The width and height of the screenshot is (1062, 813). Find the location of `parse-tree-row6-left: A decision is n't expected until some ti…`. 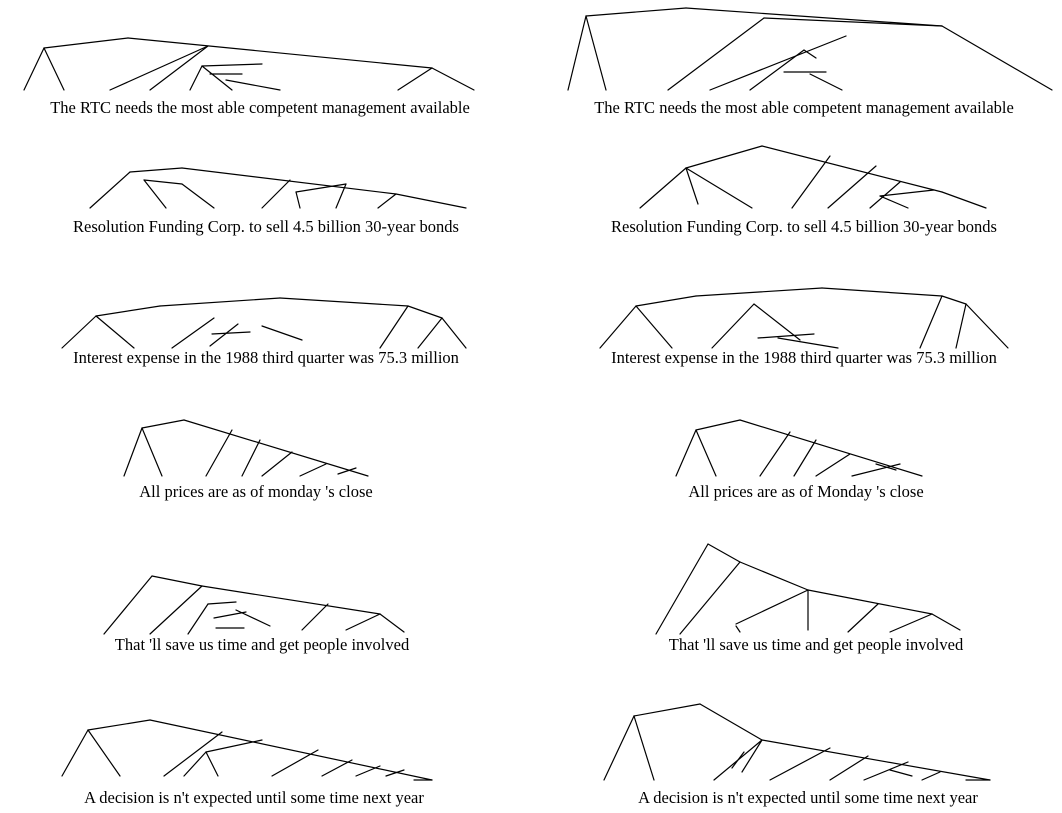

parse-tree-row6-left: A decision is n't expected until some ti… is located at coordinates (247, 763).